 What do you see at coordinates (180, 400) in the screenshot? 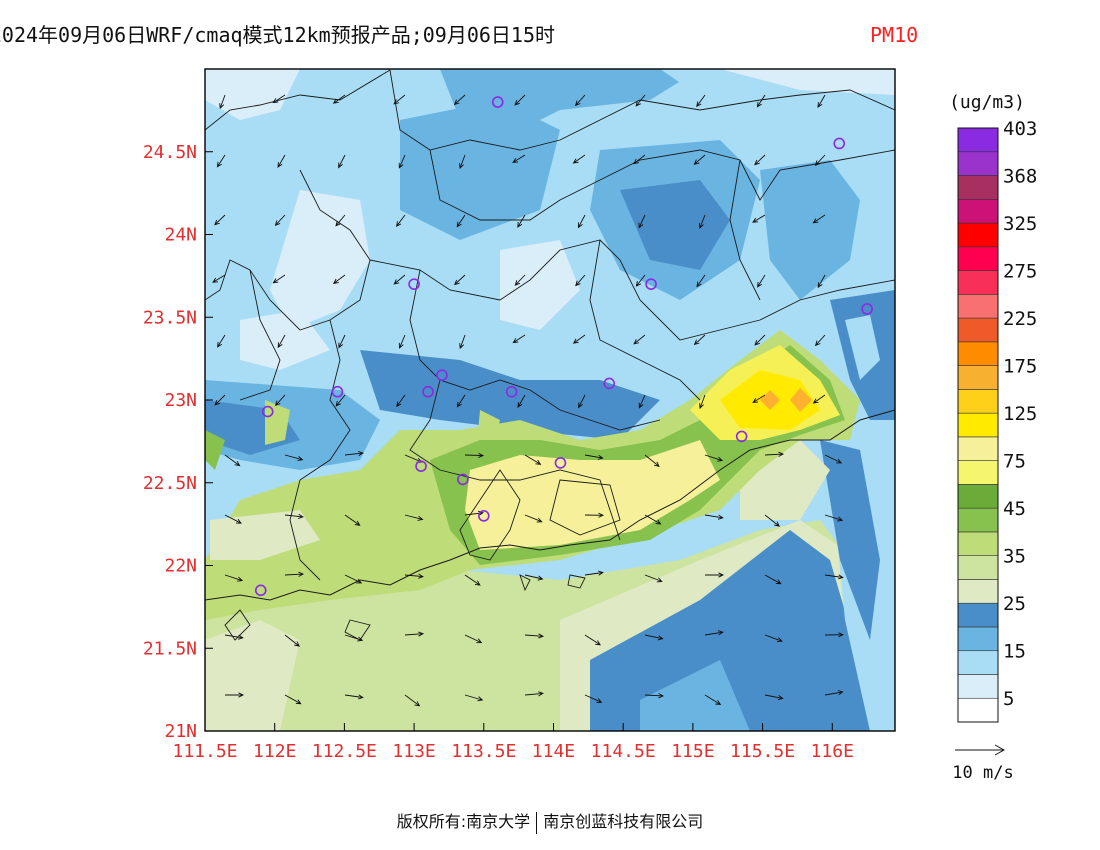
I see `lat-tick-label: 23N` at bounding box center [180, 400].